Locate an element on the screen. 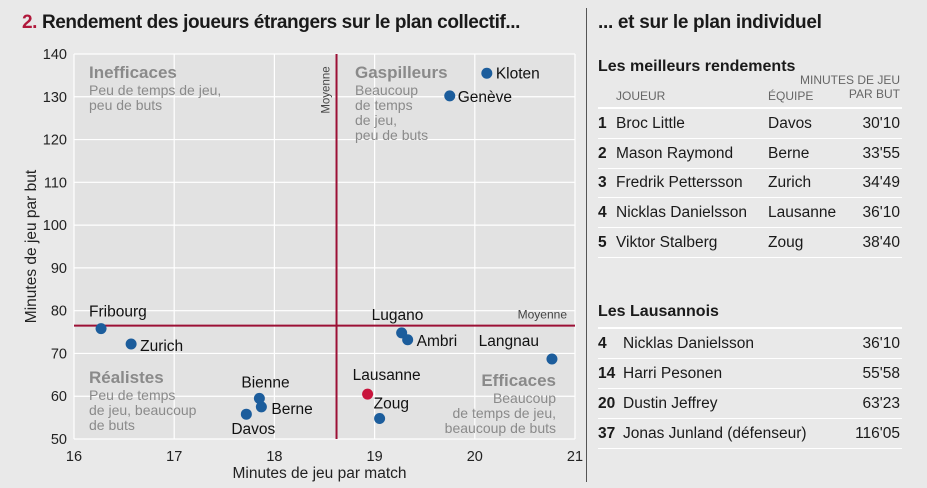 Image resolution: width=927 pixels, height=488 pixels. y-tick-label: 50 is located at coordinates (59, 440).